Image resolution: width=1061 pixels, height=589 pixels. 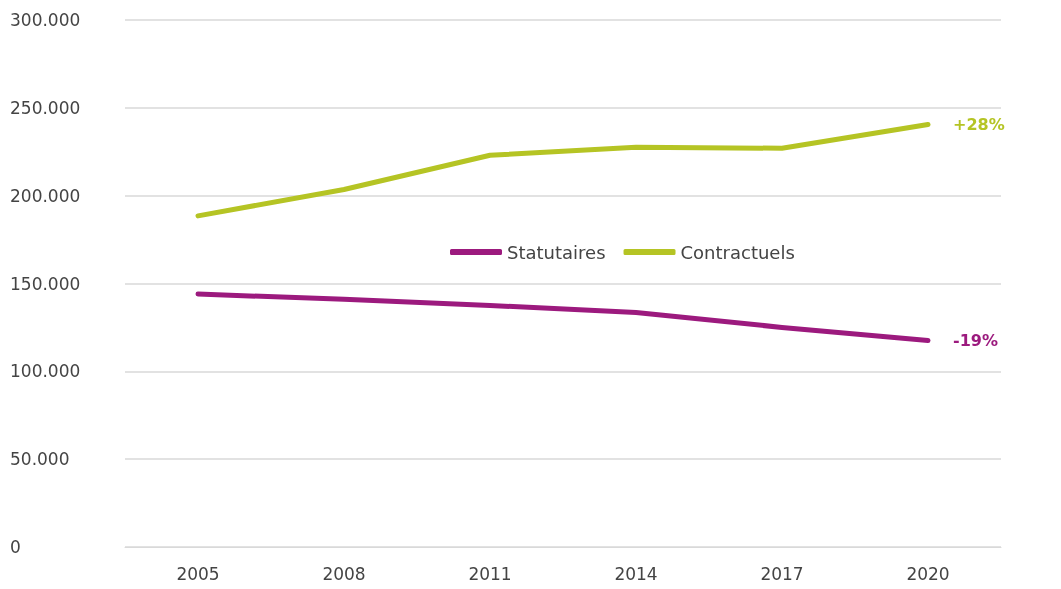 I want to click on x-tick-label: 2011, so click(x=490, y=573).